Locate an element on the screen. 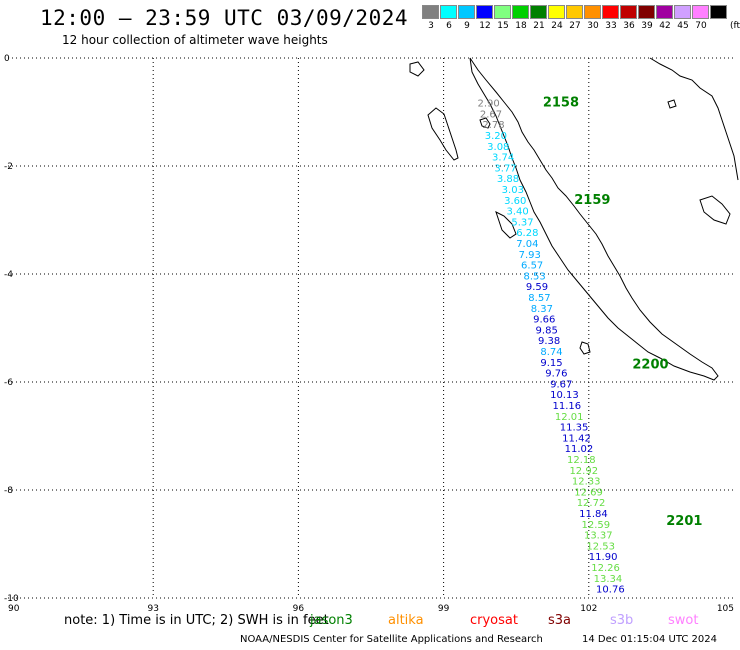 The width and height of the screenshot is (740, 650). pagai-island is located at coordinates (506, 225).